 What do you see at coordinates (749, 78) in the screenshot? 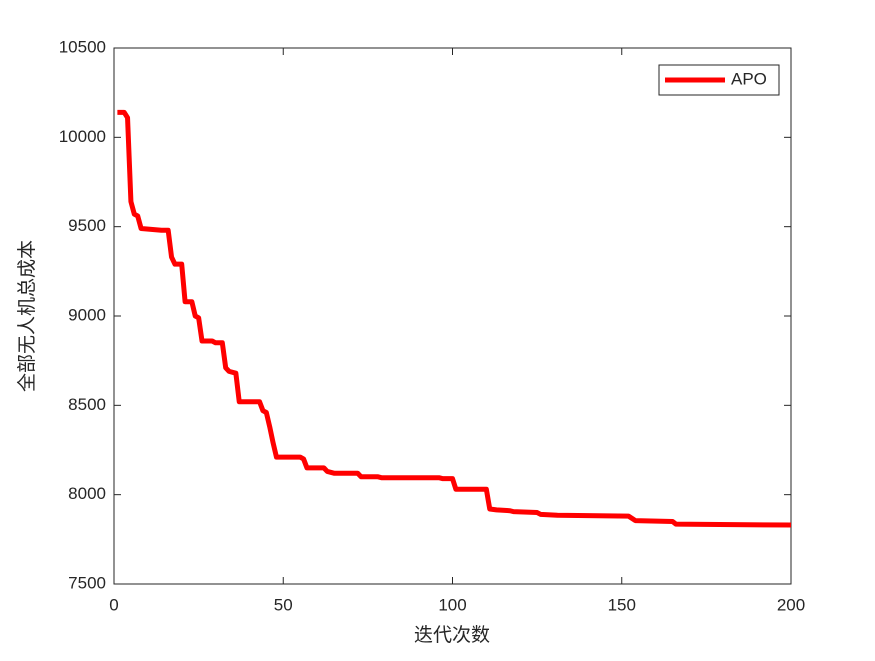
I see `legend-label: APO` at bounding box center [749, 78].